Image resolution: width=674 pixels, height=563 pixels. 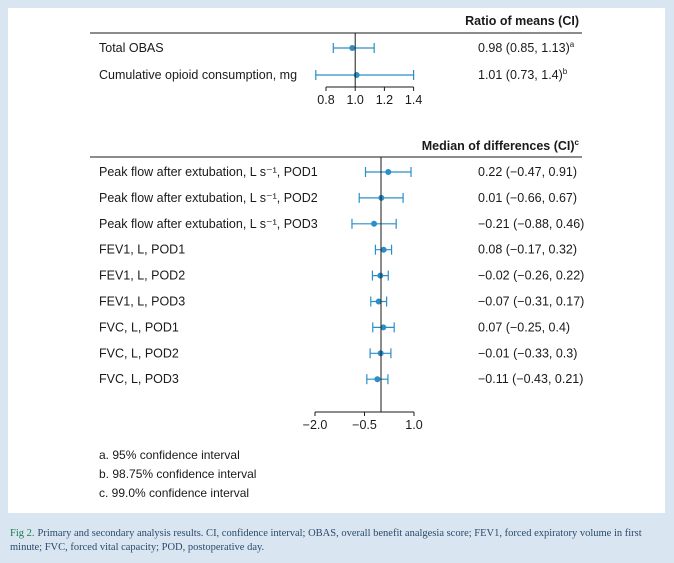 What do you see at coordinates (527, 198) in the screenshot?
I see `ci-text: 0.01 (−0.66, 0.67)` at bounding box center [527, 198].